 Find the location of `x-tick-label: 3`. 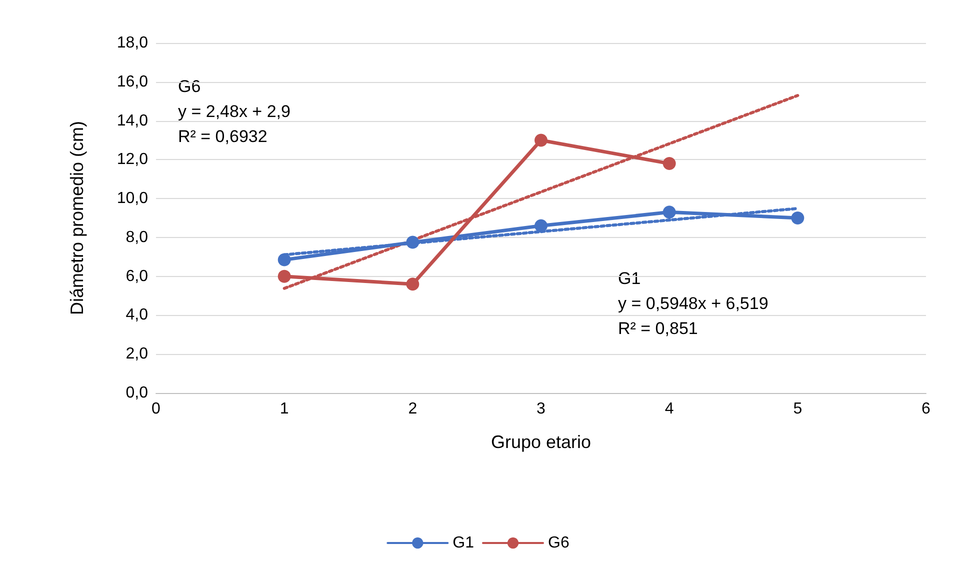

x-tick-label: 3 is located at coordinates (541, 409).